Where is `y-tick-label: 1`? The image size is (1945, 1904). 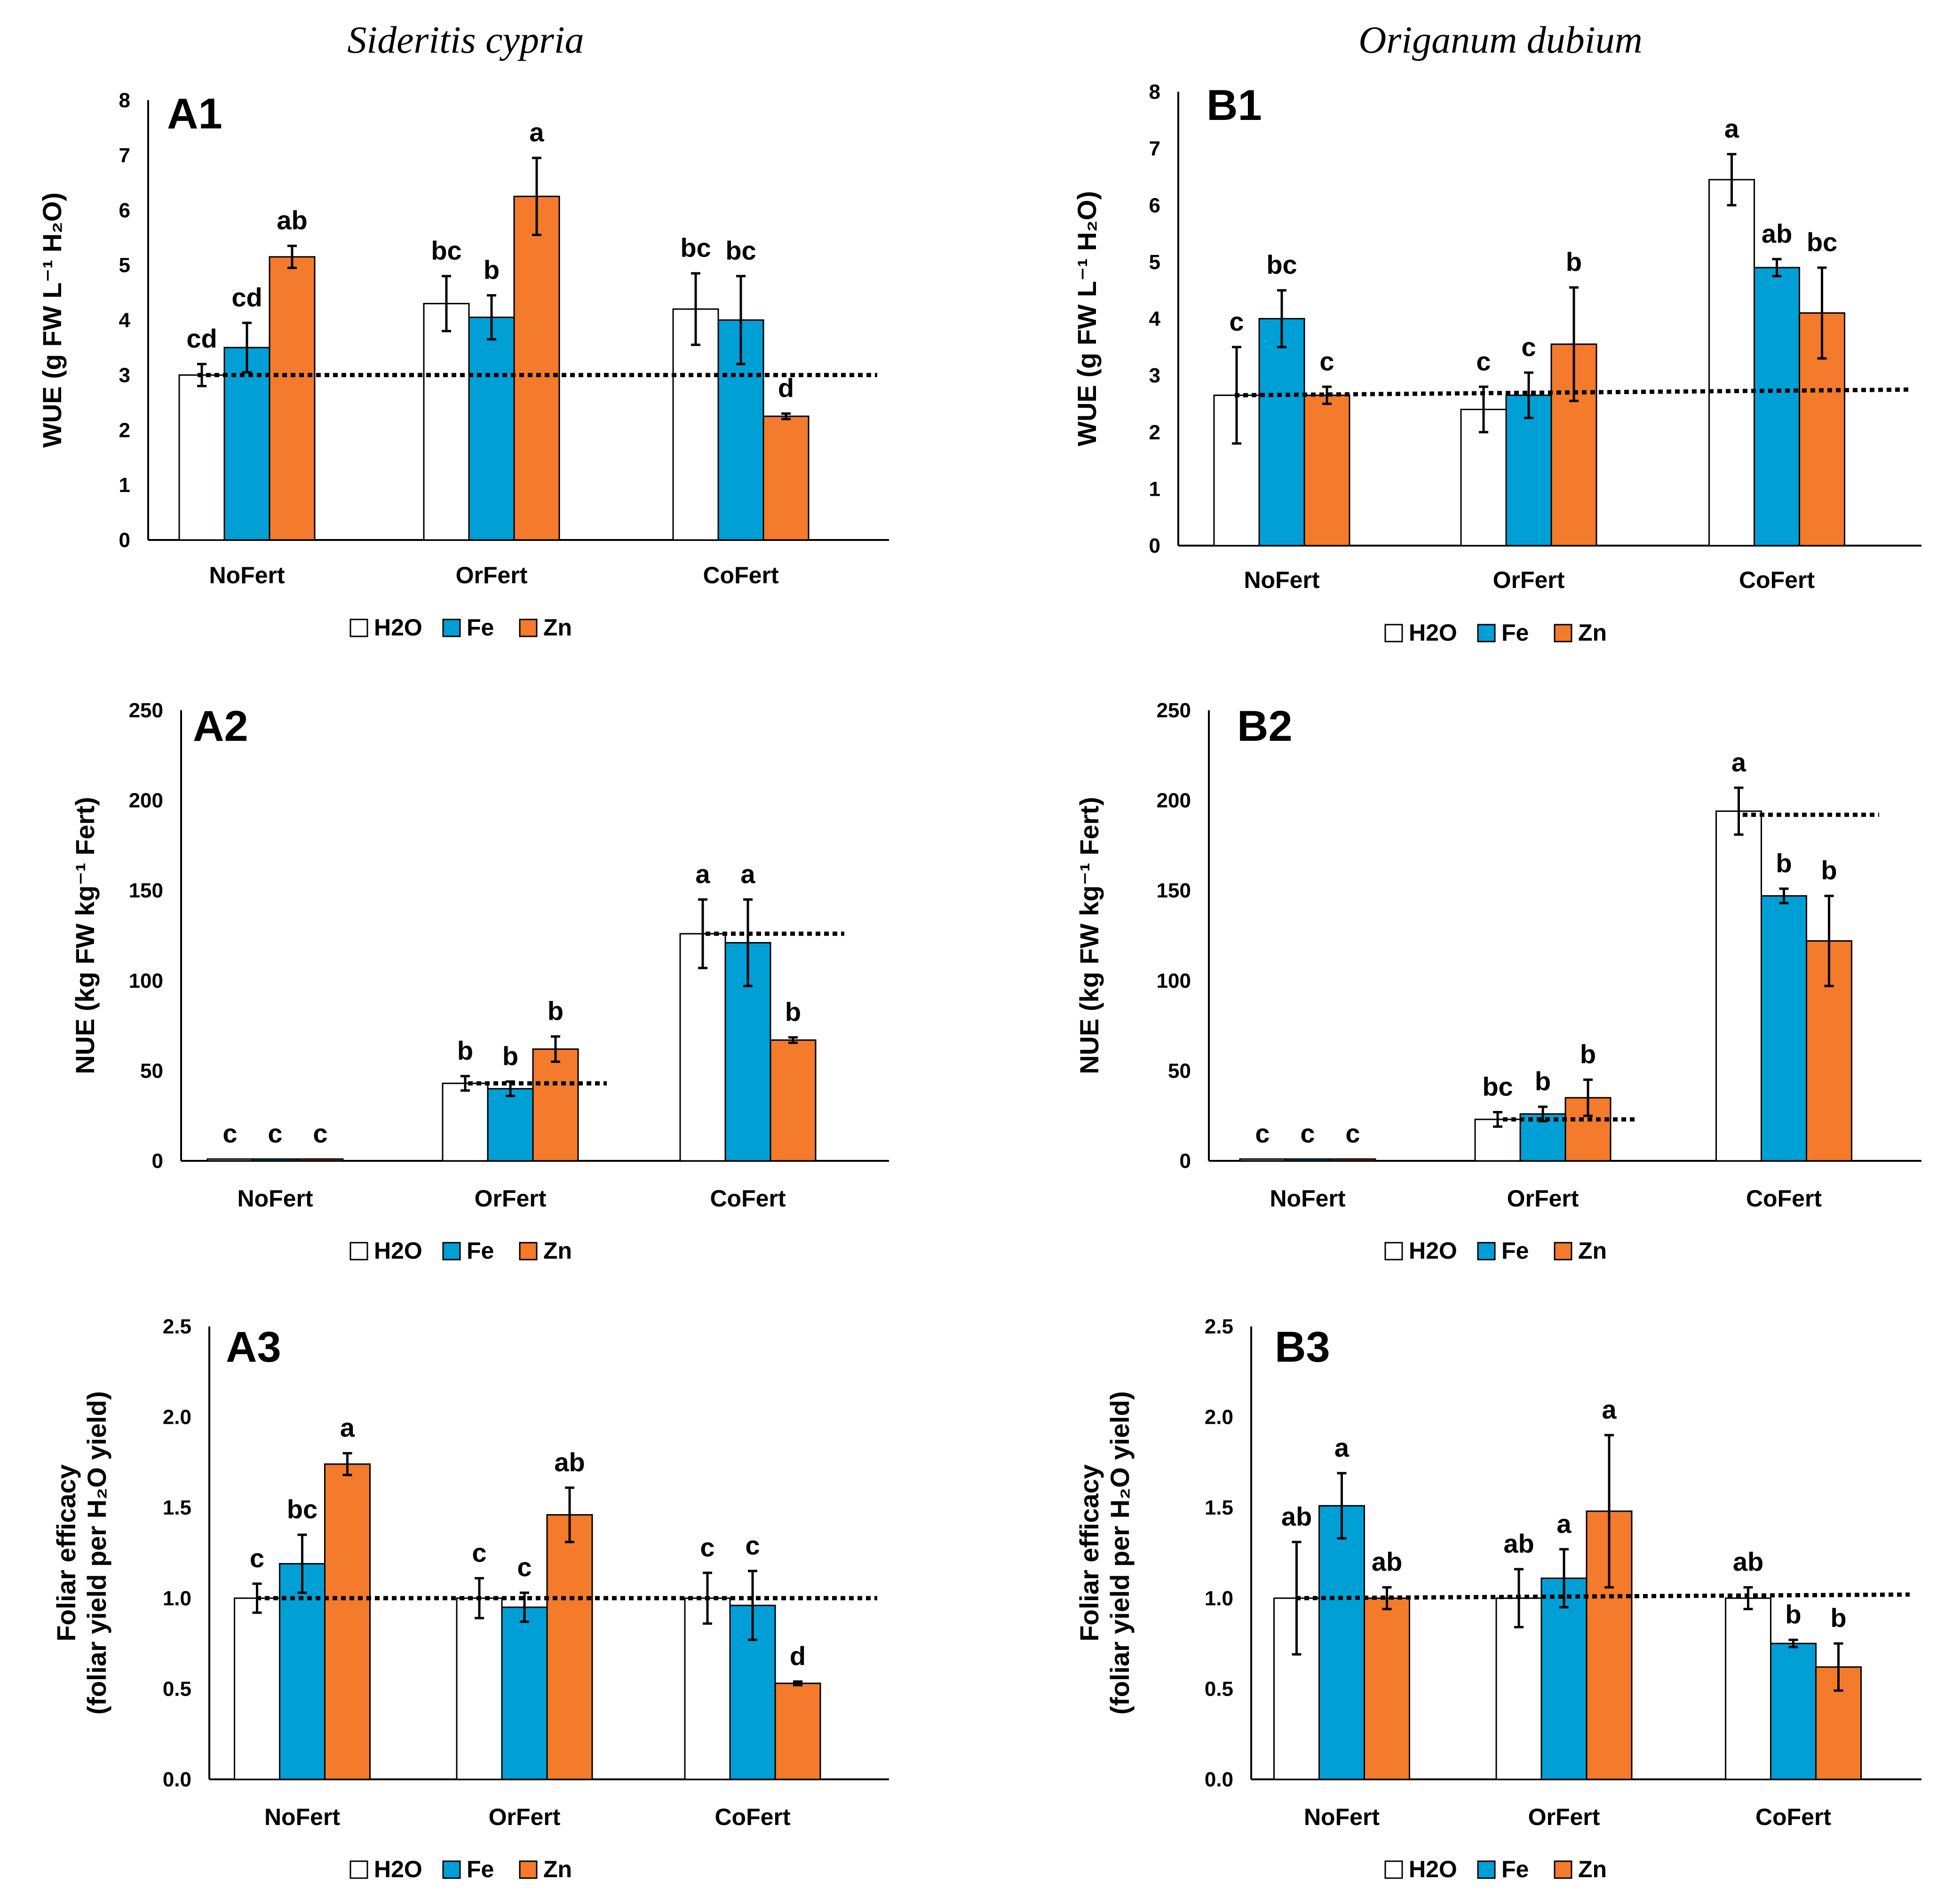 y-tick-label: 1 is located at coordinates (124, 485).